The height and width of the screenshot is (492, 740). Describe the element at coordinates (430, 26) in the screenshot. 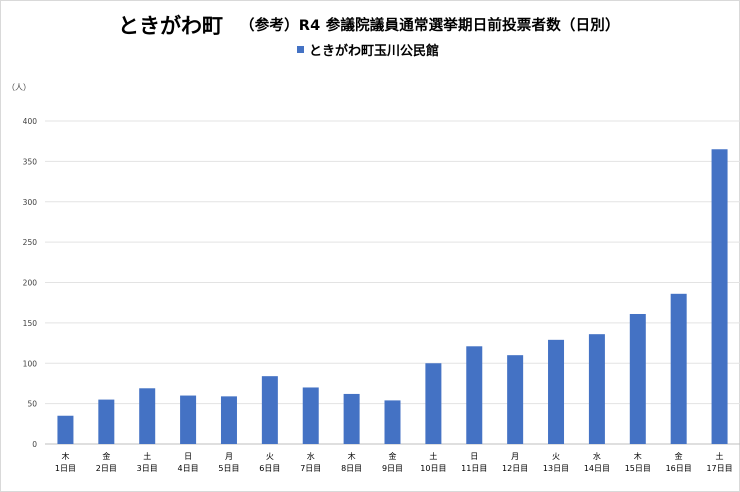

I see `chart-title-sub: （参考）R4 参議院議員通常選挙期日前投票者数（日別）` at that location.